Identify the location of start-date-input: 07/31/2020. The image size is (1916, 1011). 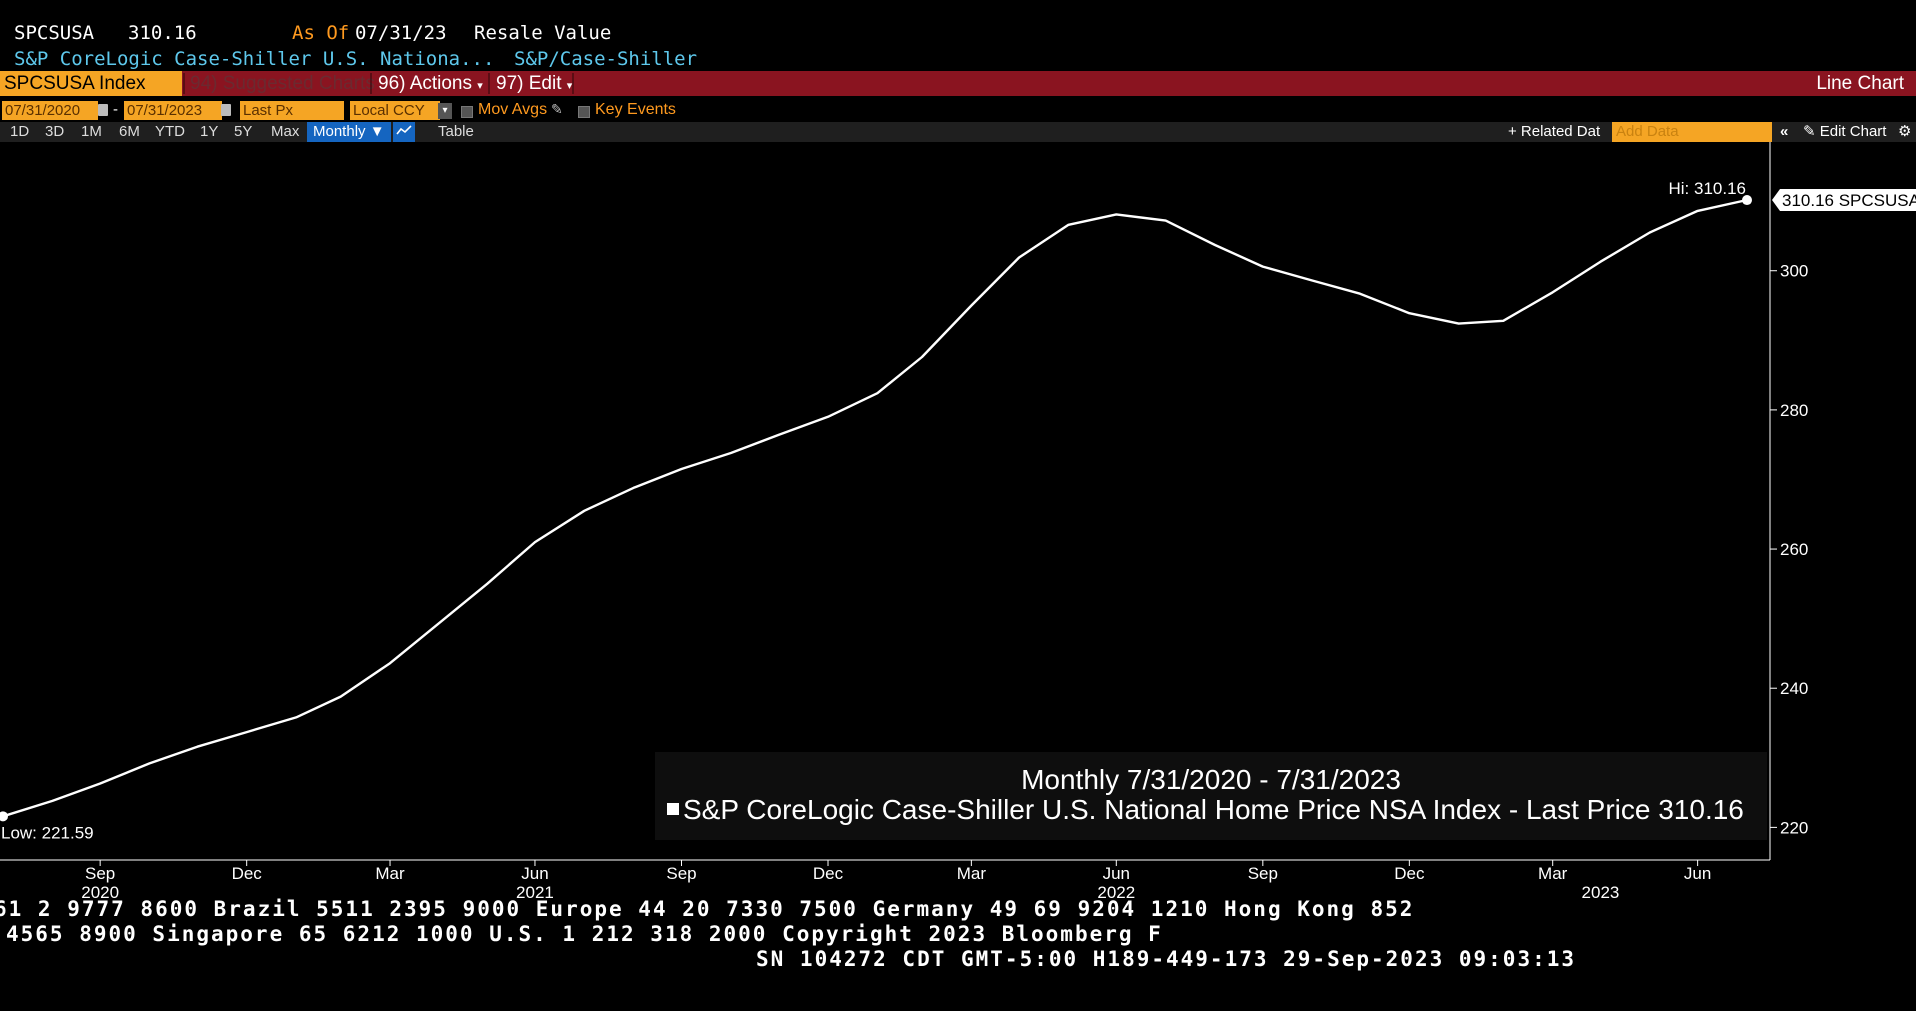
(50, 110).